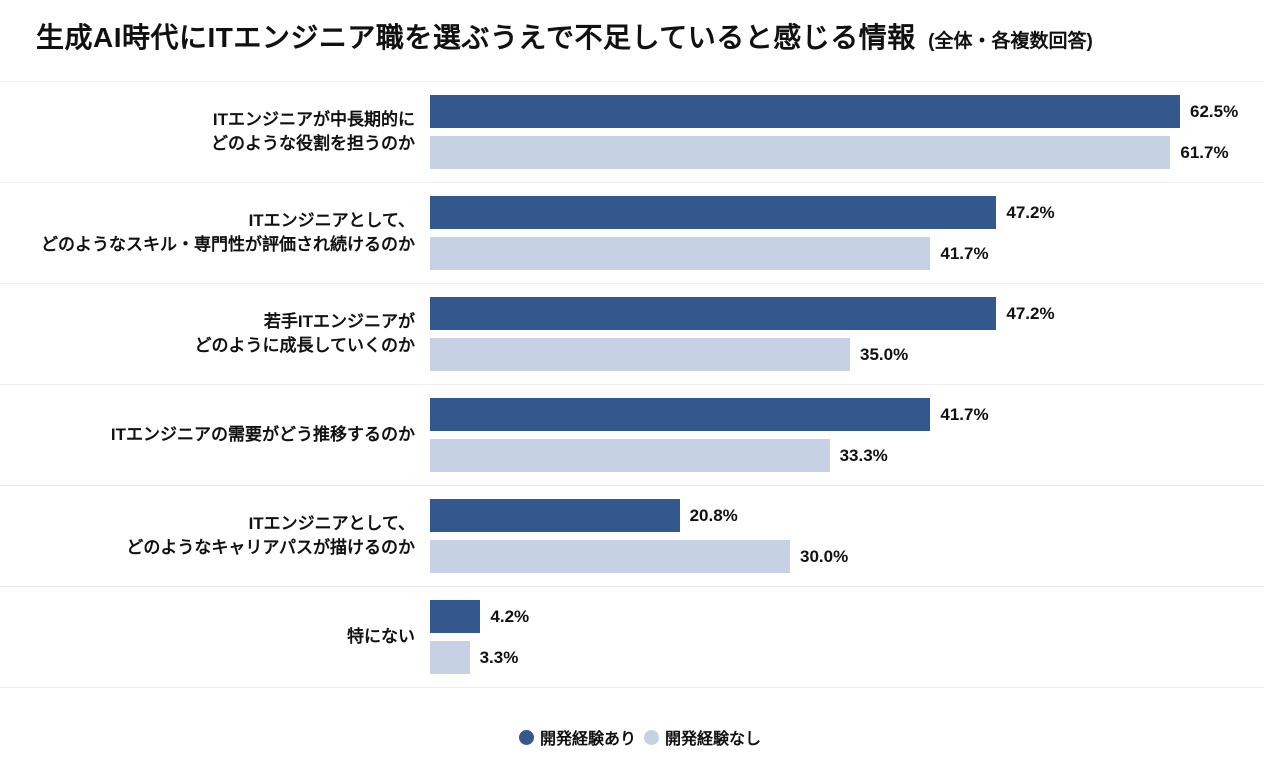  What do you see at coordinates (339, 321) in the screenshot?
I see `category-label-line: 若手ITエンジニアが` at bounding box center [339, 321].